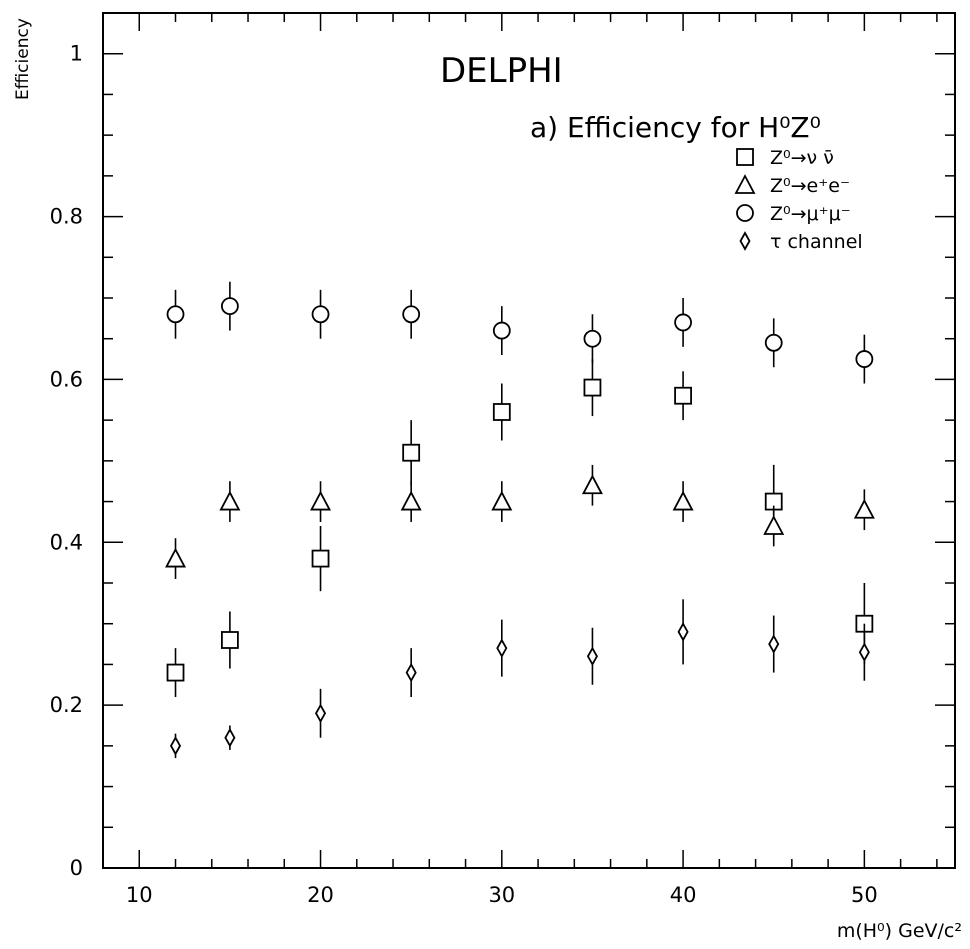 This screenshot has width=970, height=949. Describe the element at coordinates (23, 59) in the screenshot. I see `y-axis-label: Efficiency` at that location.